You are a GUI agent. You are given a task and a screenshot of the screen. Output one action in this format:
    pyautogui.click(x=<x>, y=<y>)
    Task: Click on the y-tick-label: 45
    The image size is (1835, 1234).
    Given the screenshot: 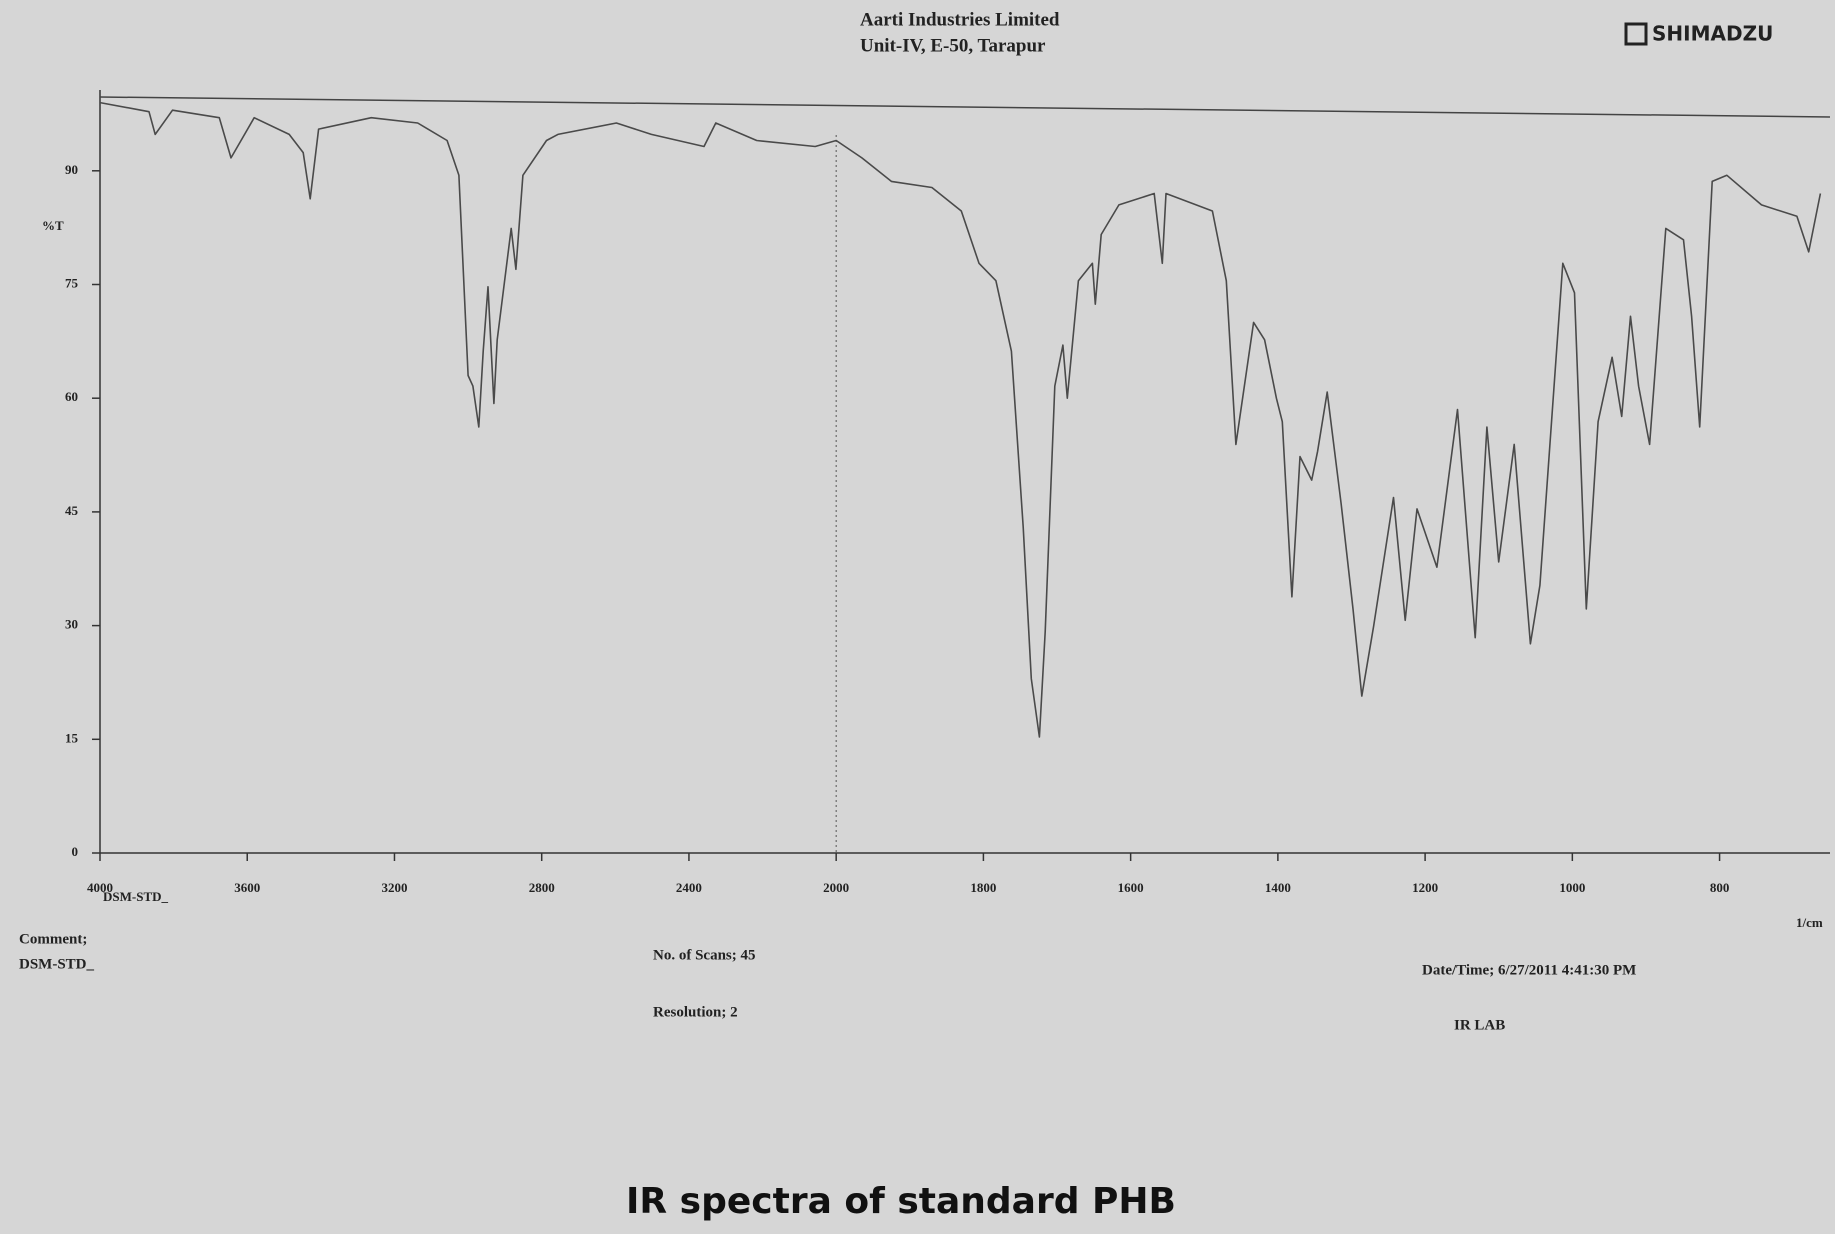 What is the action you would take?
    pyautogui.click(x=72, y=510)
    